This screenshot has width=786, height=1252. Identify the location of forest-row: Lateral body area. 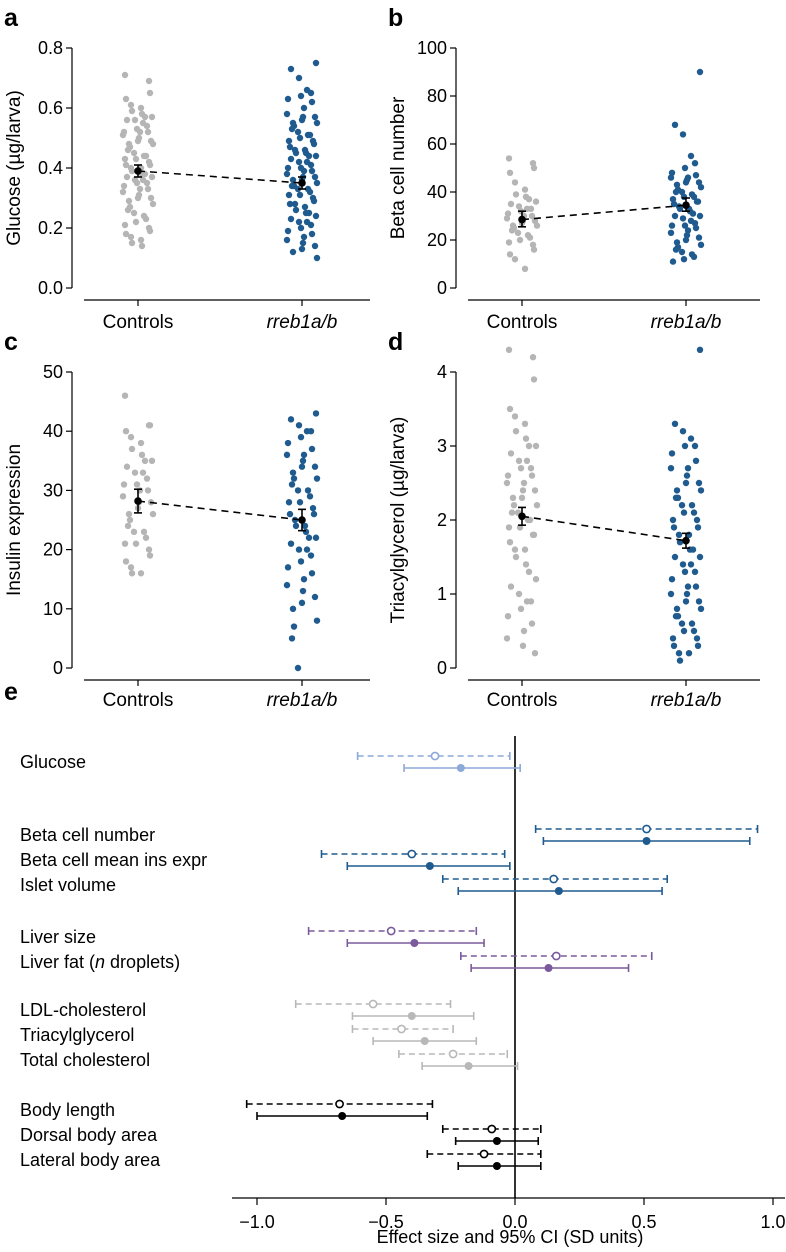
(281, 1159).